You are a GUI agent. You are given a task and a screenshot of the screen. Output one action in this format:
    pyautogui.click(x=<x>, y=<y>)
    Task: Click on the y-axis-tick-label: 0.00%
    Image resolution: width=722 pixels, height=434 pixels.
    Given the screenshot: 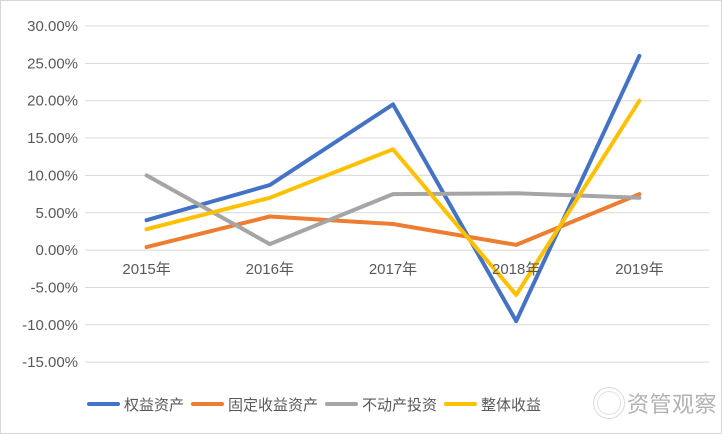 What is the action you would take?
    pyautogui.click(x=56, y=250)
    